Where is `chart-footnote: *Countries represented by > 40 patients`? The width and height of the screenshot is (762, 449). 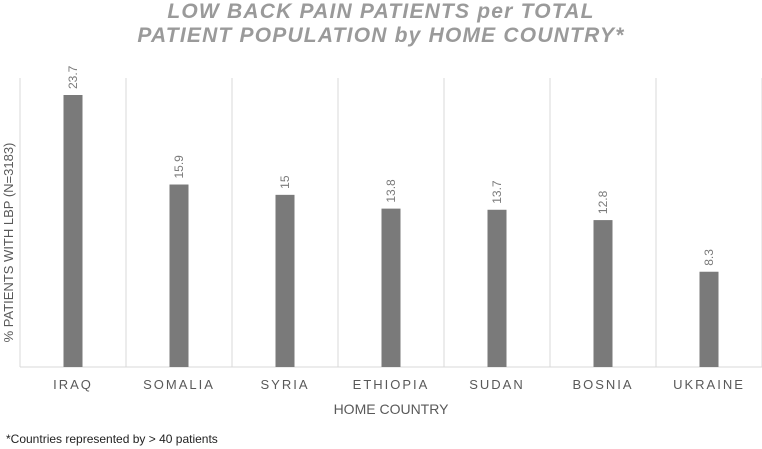
chart-footnote: *Countries represented by > 40 patients is located at coordinates (112, 439).